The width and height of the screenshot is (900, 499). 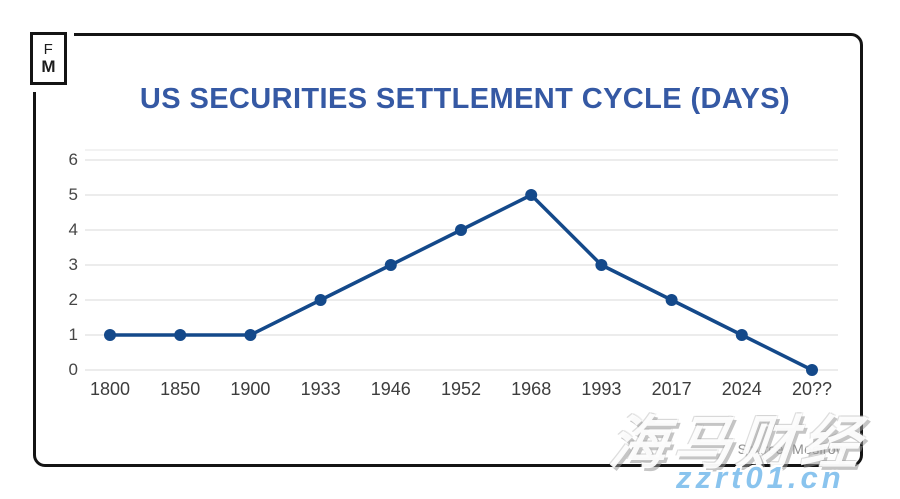 I want to click on x-tick-label: 1933, so click(x=320, y=389).